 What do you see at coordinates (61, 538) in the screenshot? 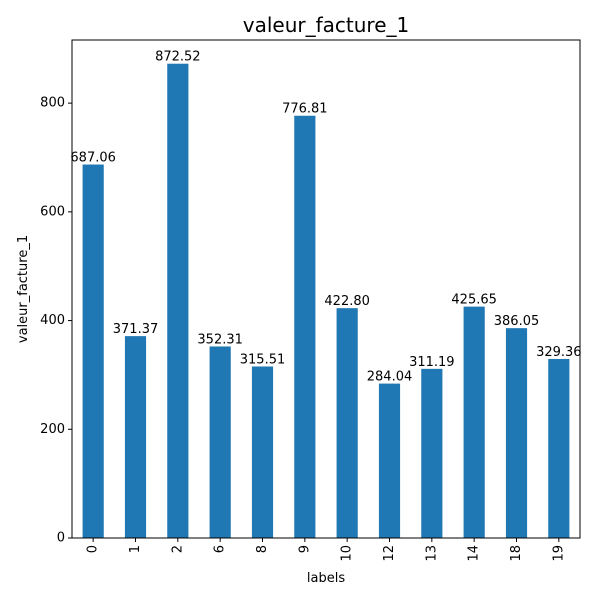
I see `y-tick-label: 0` at bounding box center [61, 538].